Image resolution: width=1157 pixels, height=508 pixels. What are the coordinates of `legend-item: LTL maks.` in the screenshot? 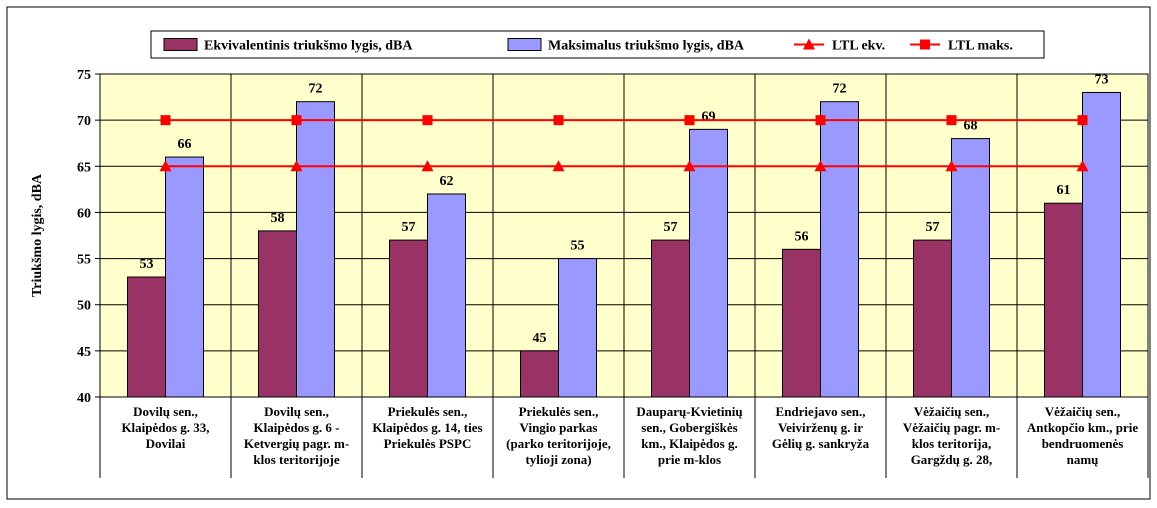 It's located at (961, 46).